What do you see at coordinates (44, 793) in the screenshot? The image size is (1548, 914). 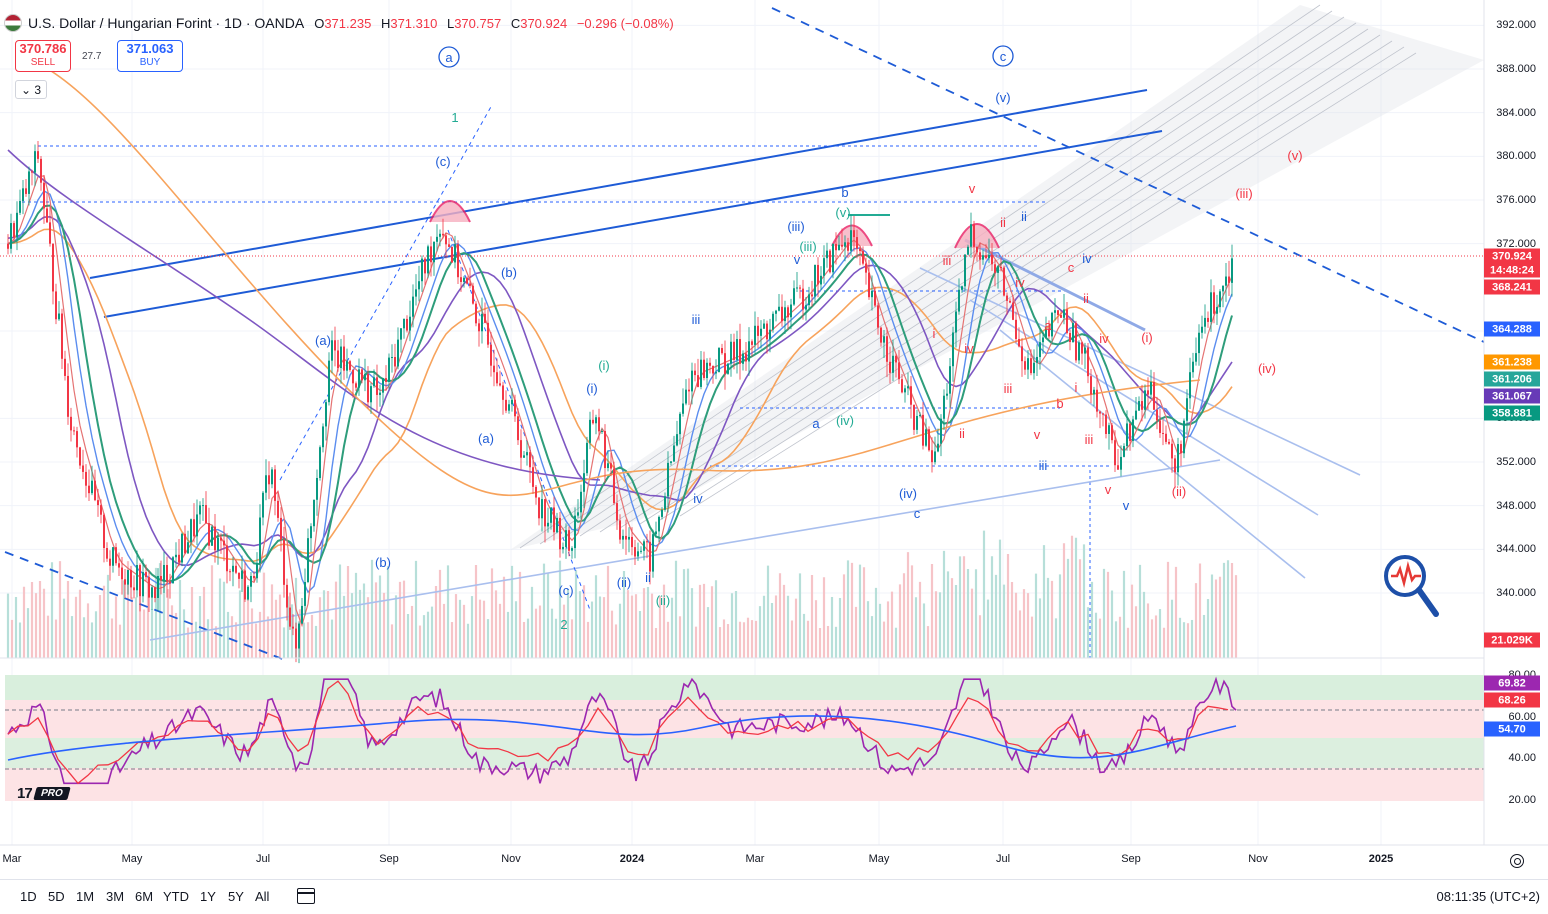 I see `tradingview-logo: 17 PRO` at bounding box center [44, 793].